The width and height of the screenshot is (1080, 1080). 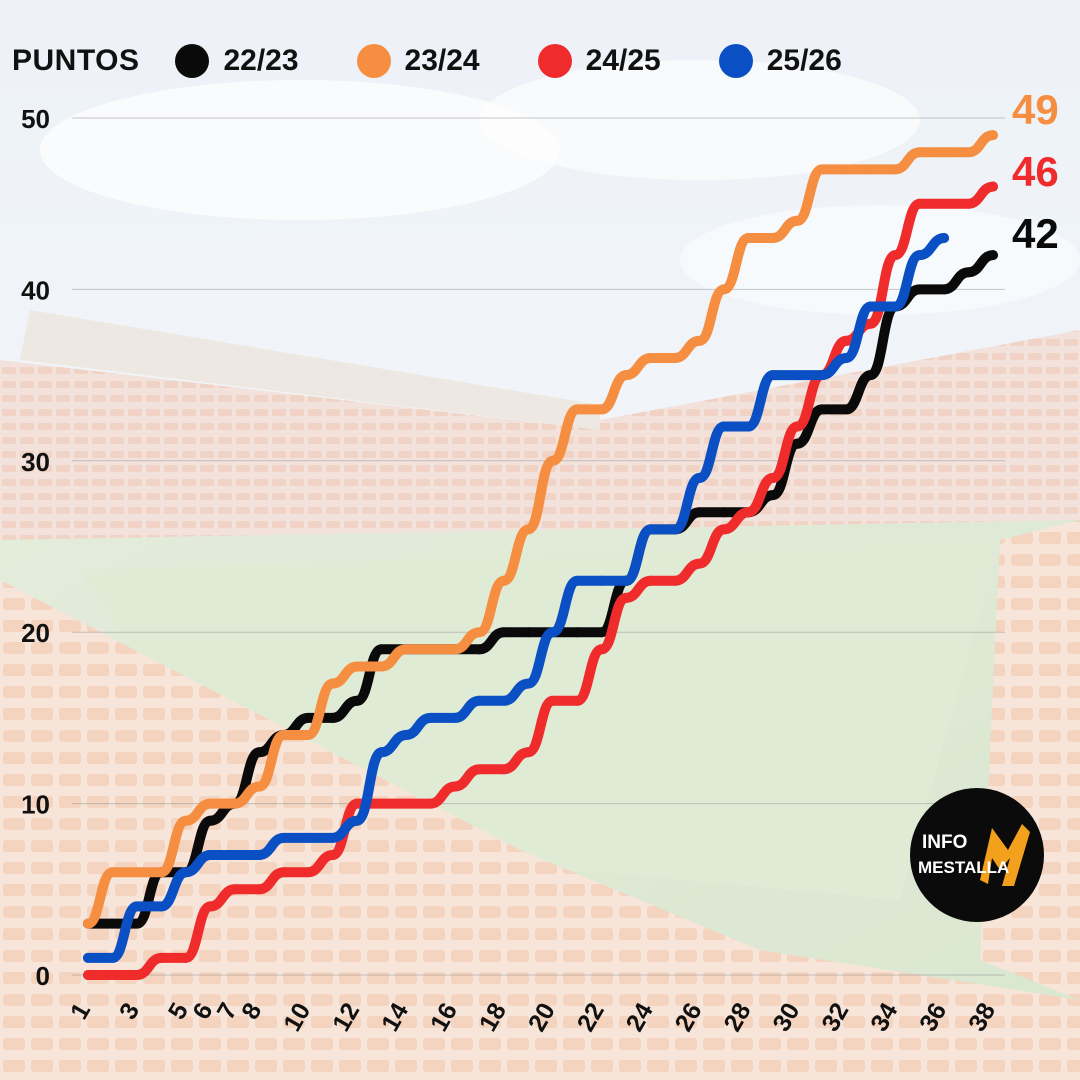 What do you see at coordinates (357, 666) in the screenshot?
I see `point-23-24-j12` at bounding box center [357, 666].